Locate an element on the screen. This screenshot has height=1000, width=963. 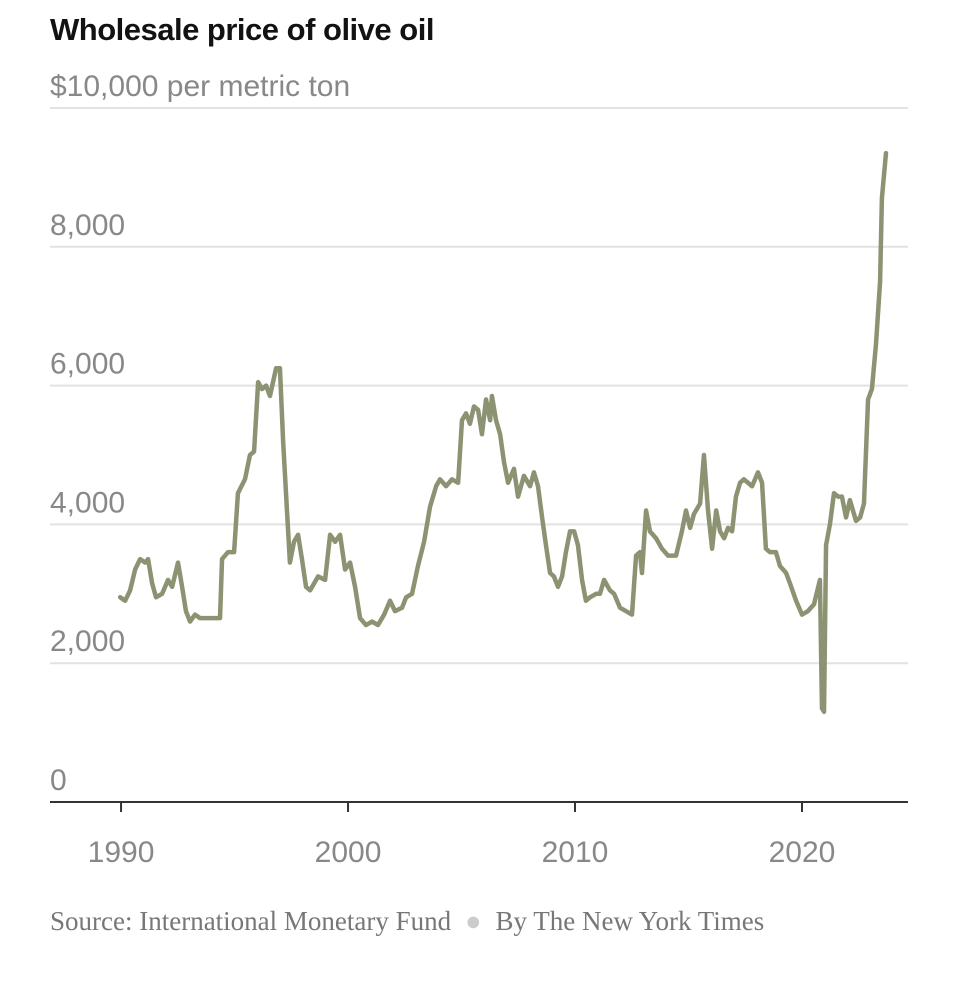
y-tick-label: 8,000 is located at coordinates (87, 225).